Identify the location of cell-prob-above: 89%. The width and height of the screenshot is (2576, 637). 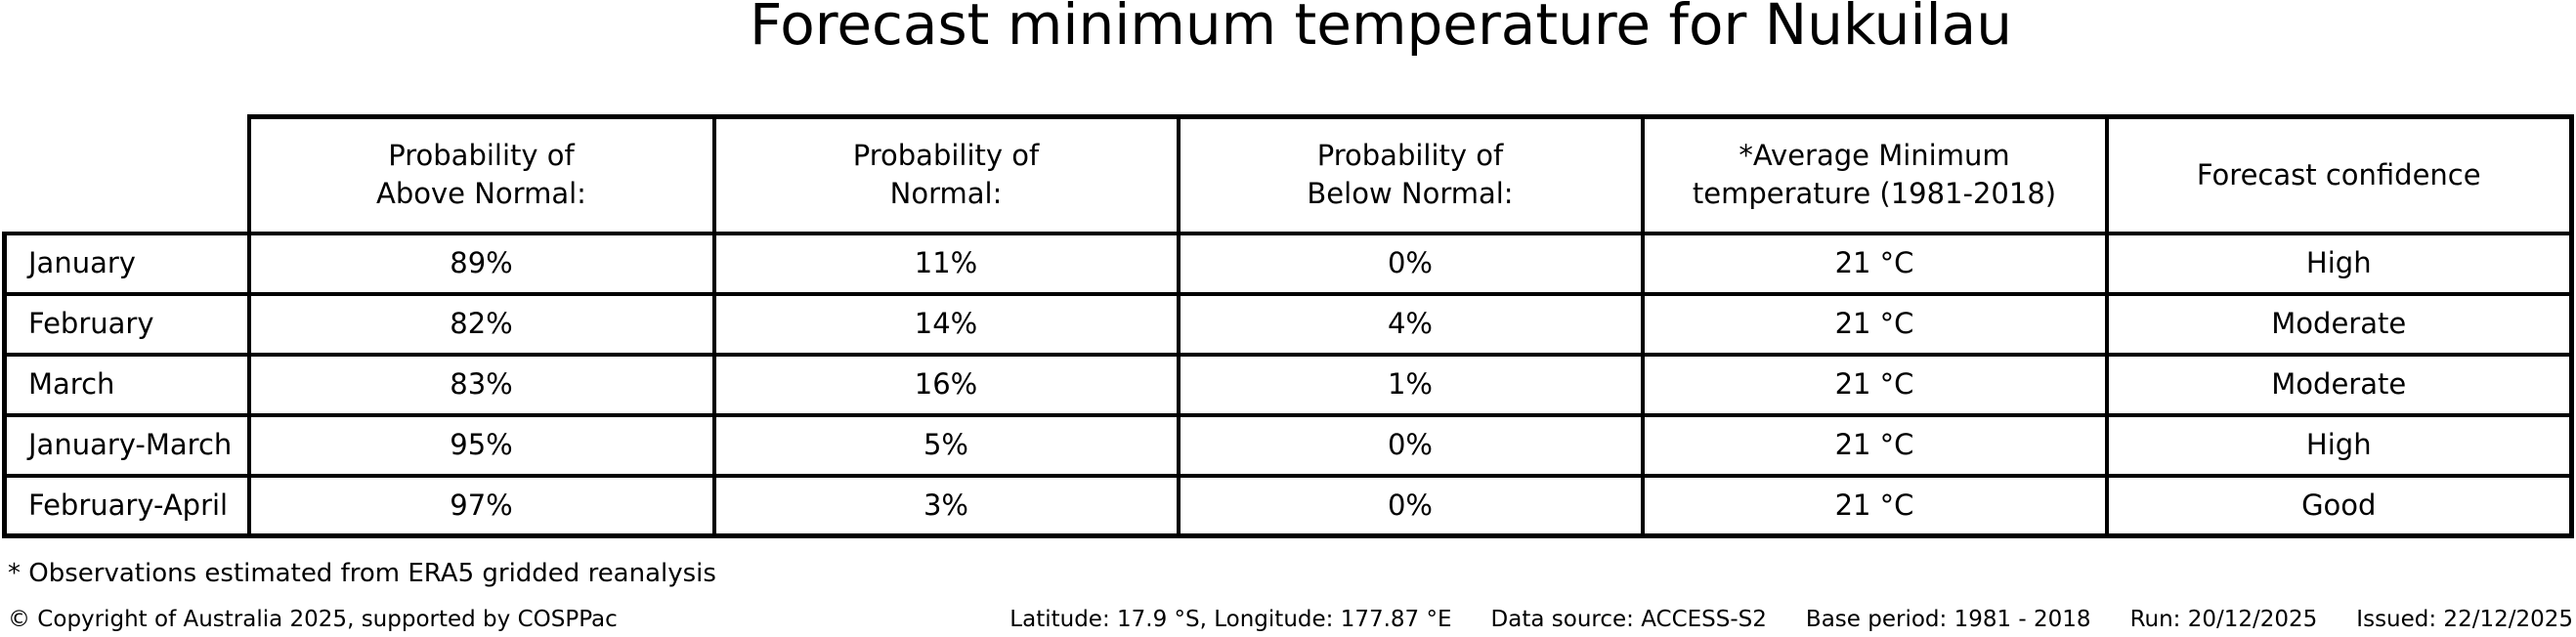
(481, 264).